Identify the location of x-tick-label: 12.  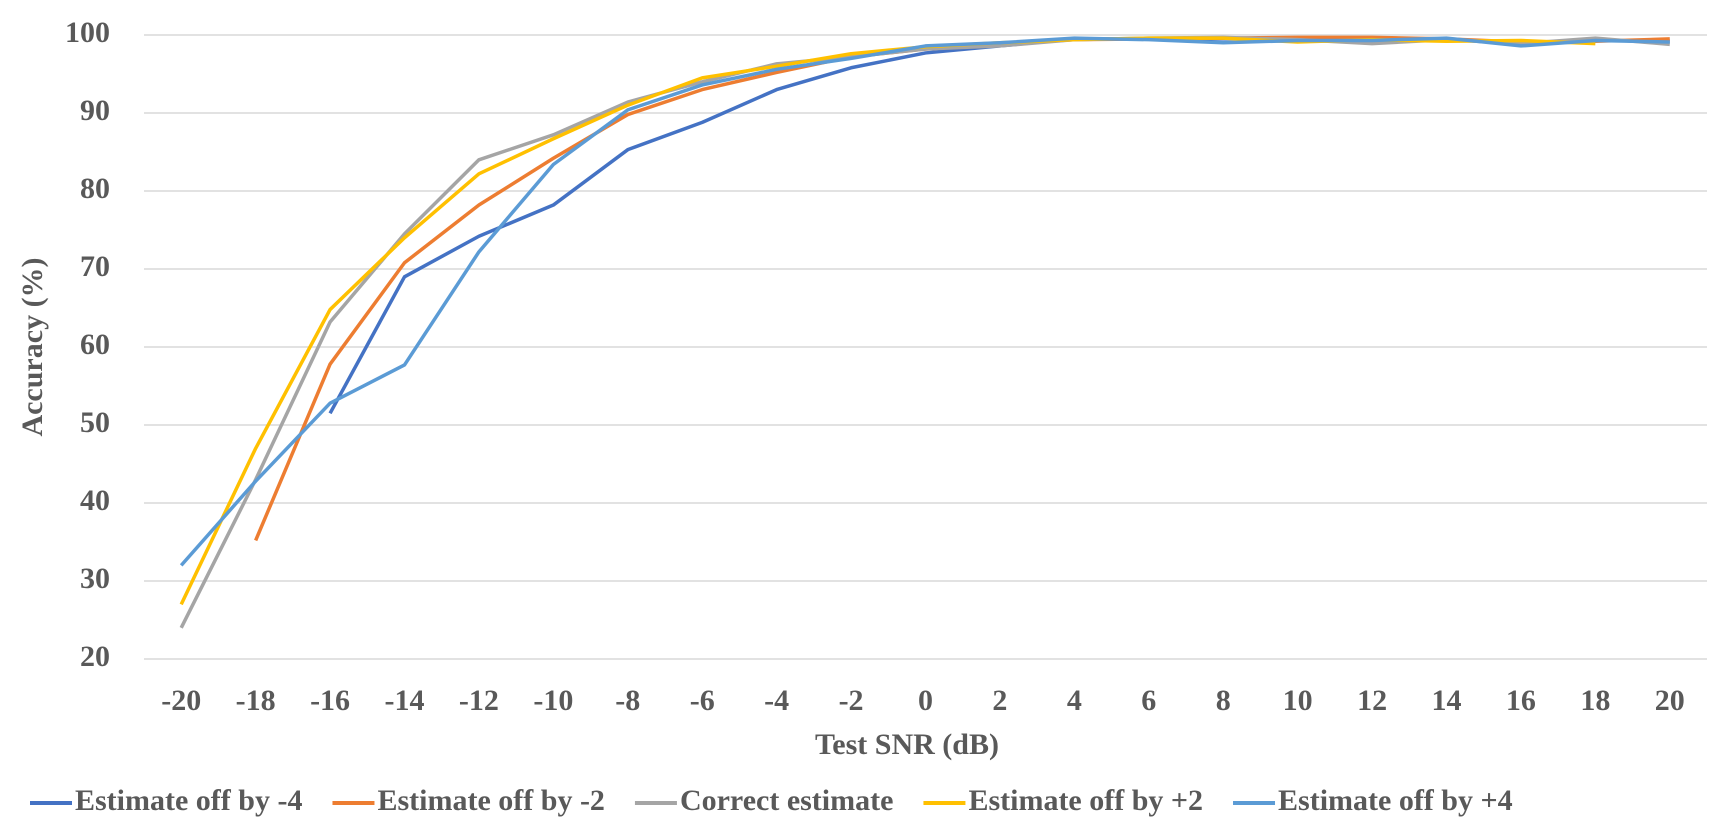
(1372, 700).